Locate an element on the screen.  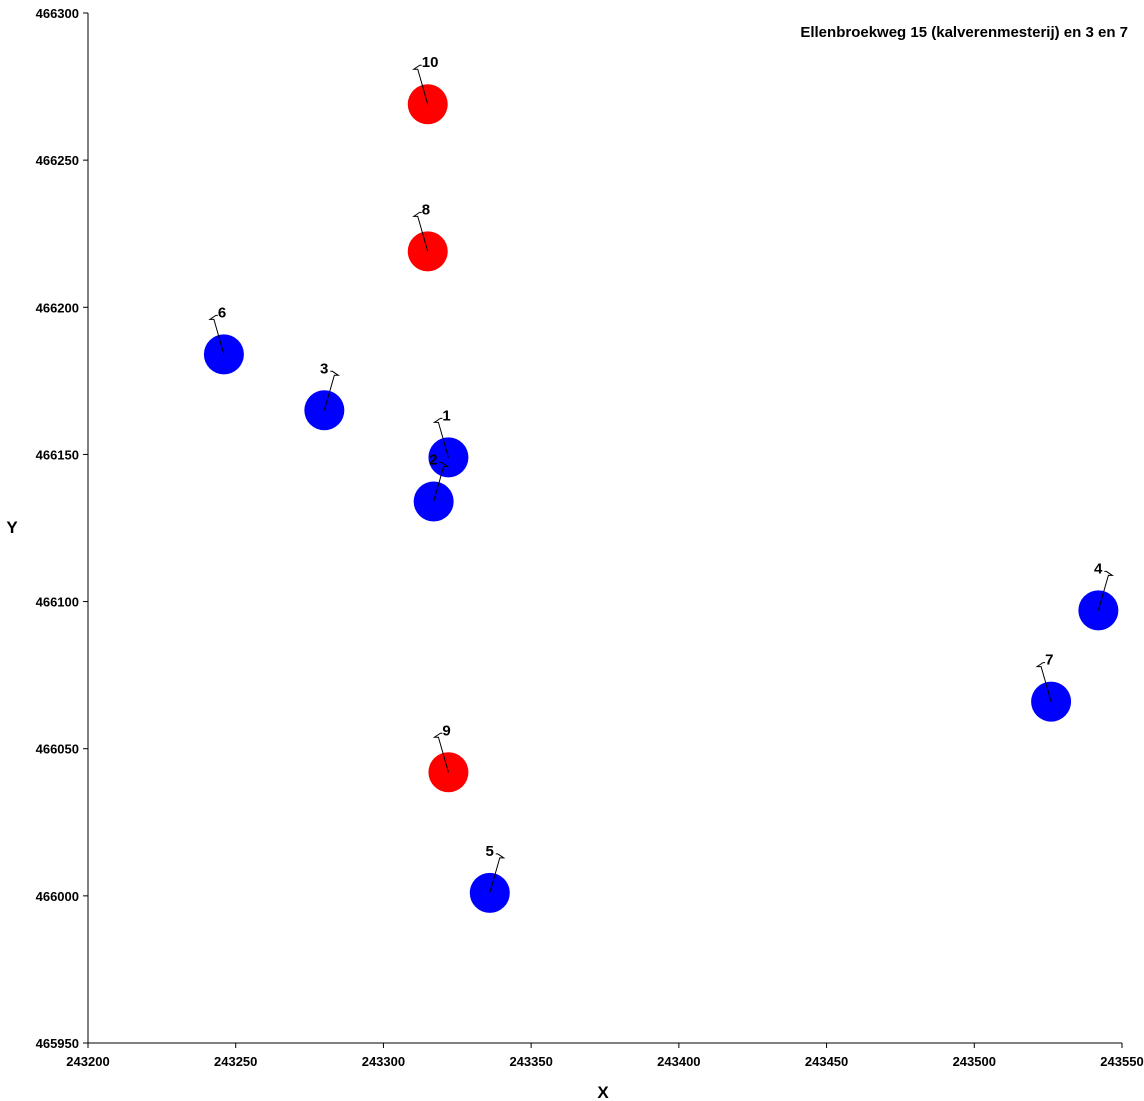
y-tick-label: 465950 is located at coordinates (57, 1043).